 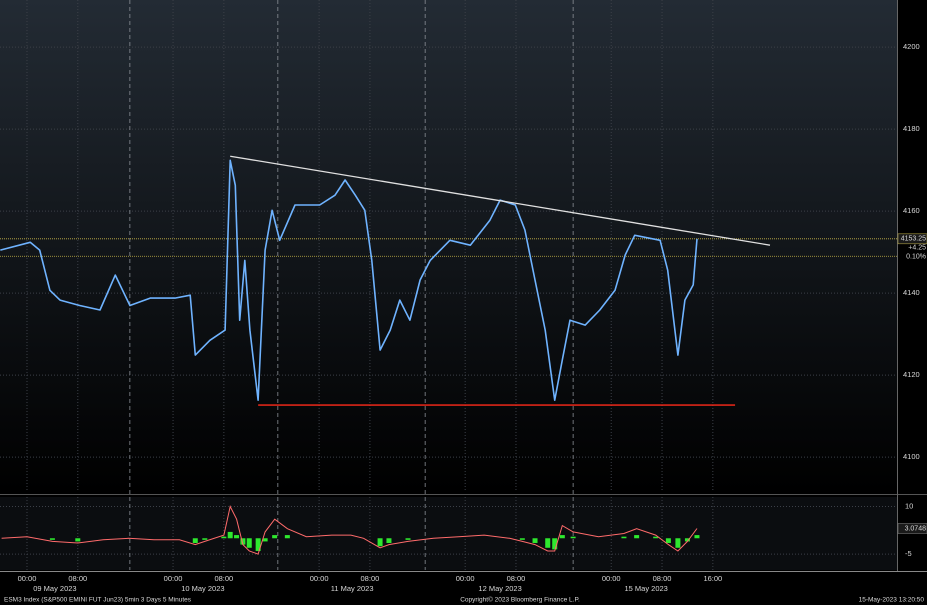 I want to click on oscillator-tag, so click(x=912, y=528).